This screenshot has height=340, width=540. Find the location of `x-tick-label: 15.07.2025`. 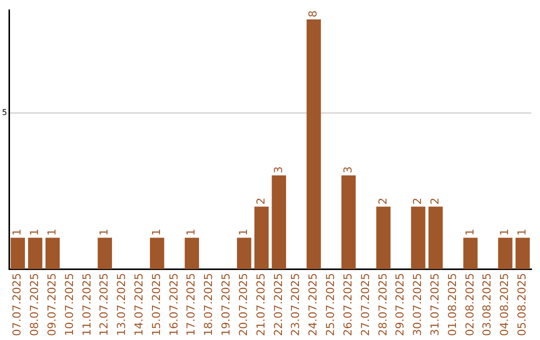

x-tick-label: 15.07.2025 is located at coordinates (156, 304).